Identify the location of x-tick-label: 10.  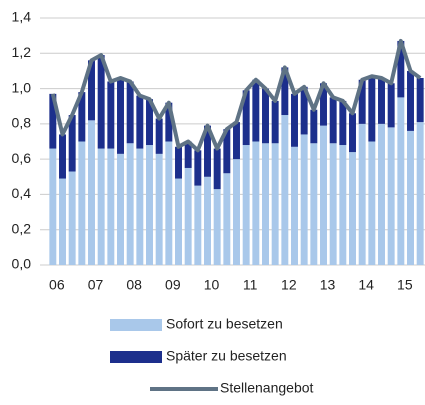
(212, 285).